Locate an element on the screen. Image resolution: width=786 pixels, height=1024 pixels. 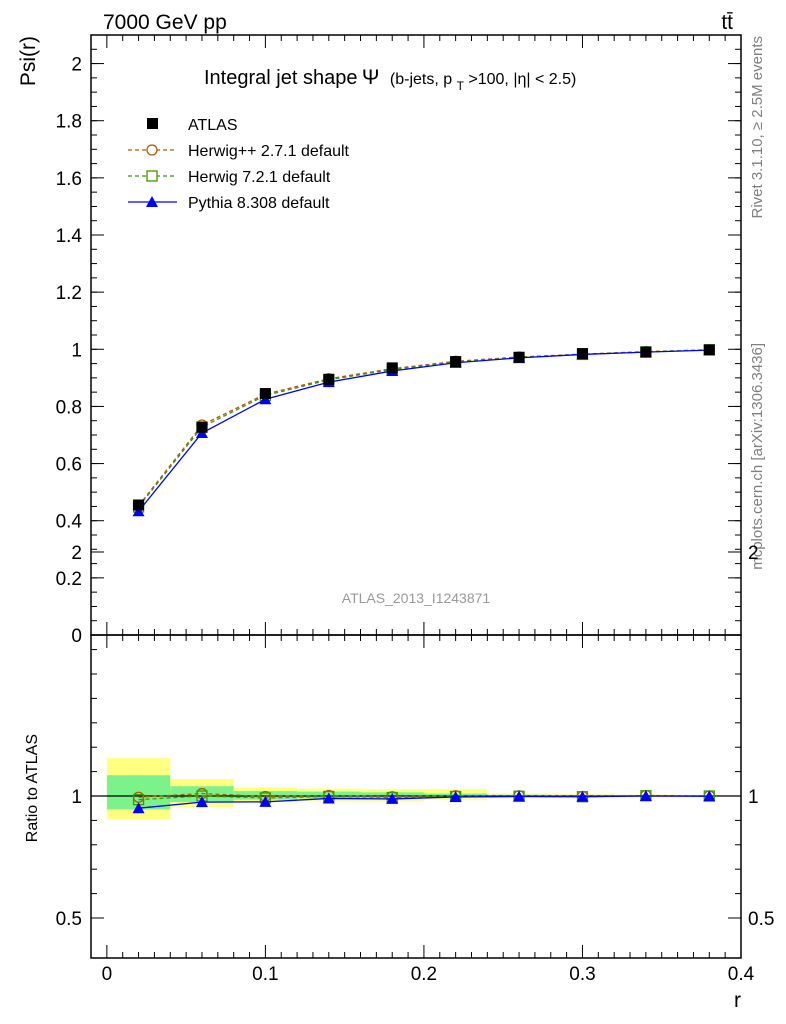
title-cut-sub: T is located at coordinates (461, 86).